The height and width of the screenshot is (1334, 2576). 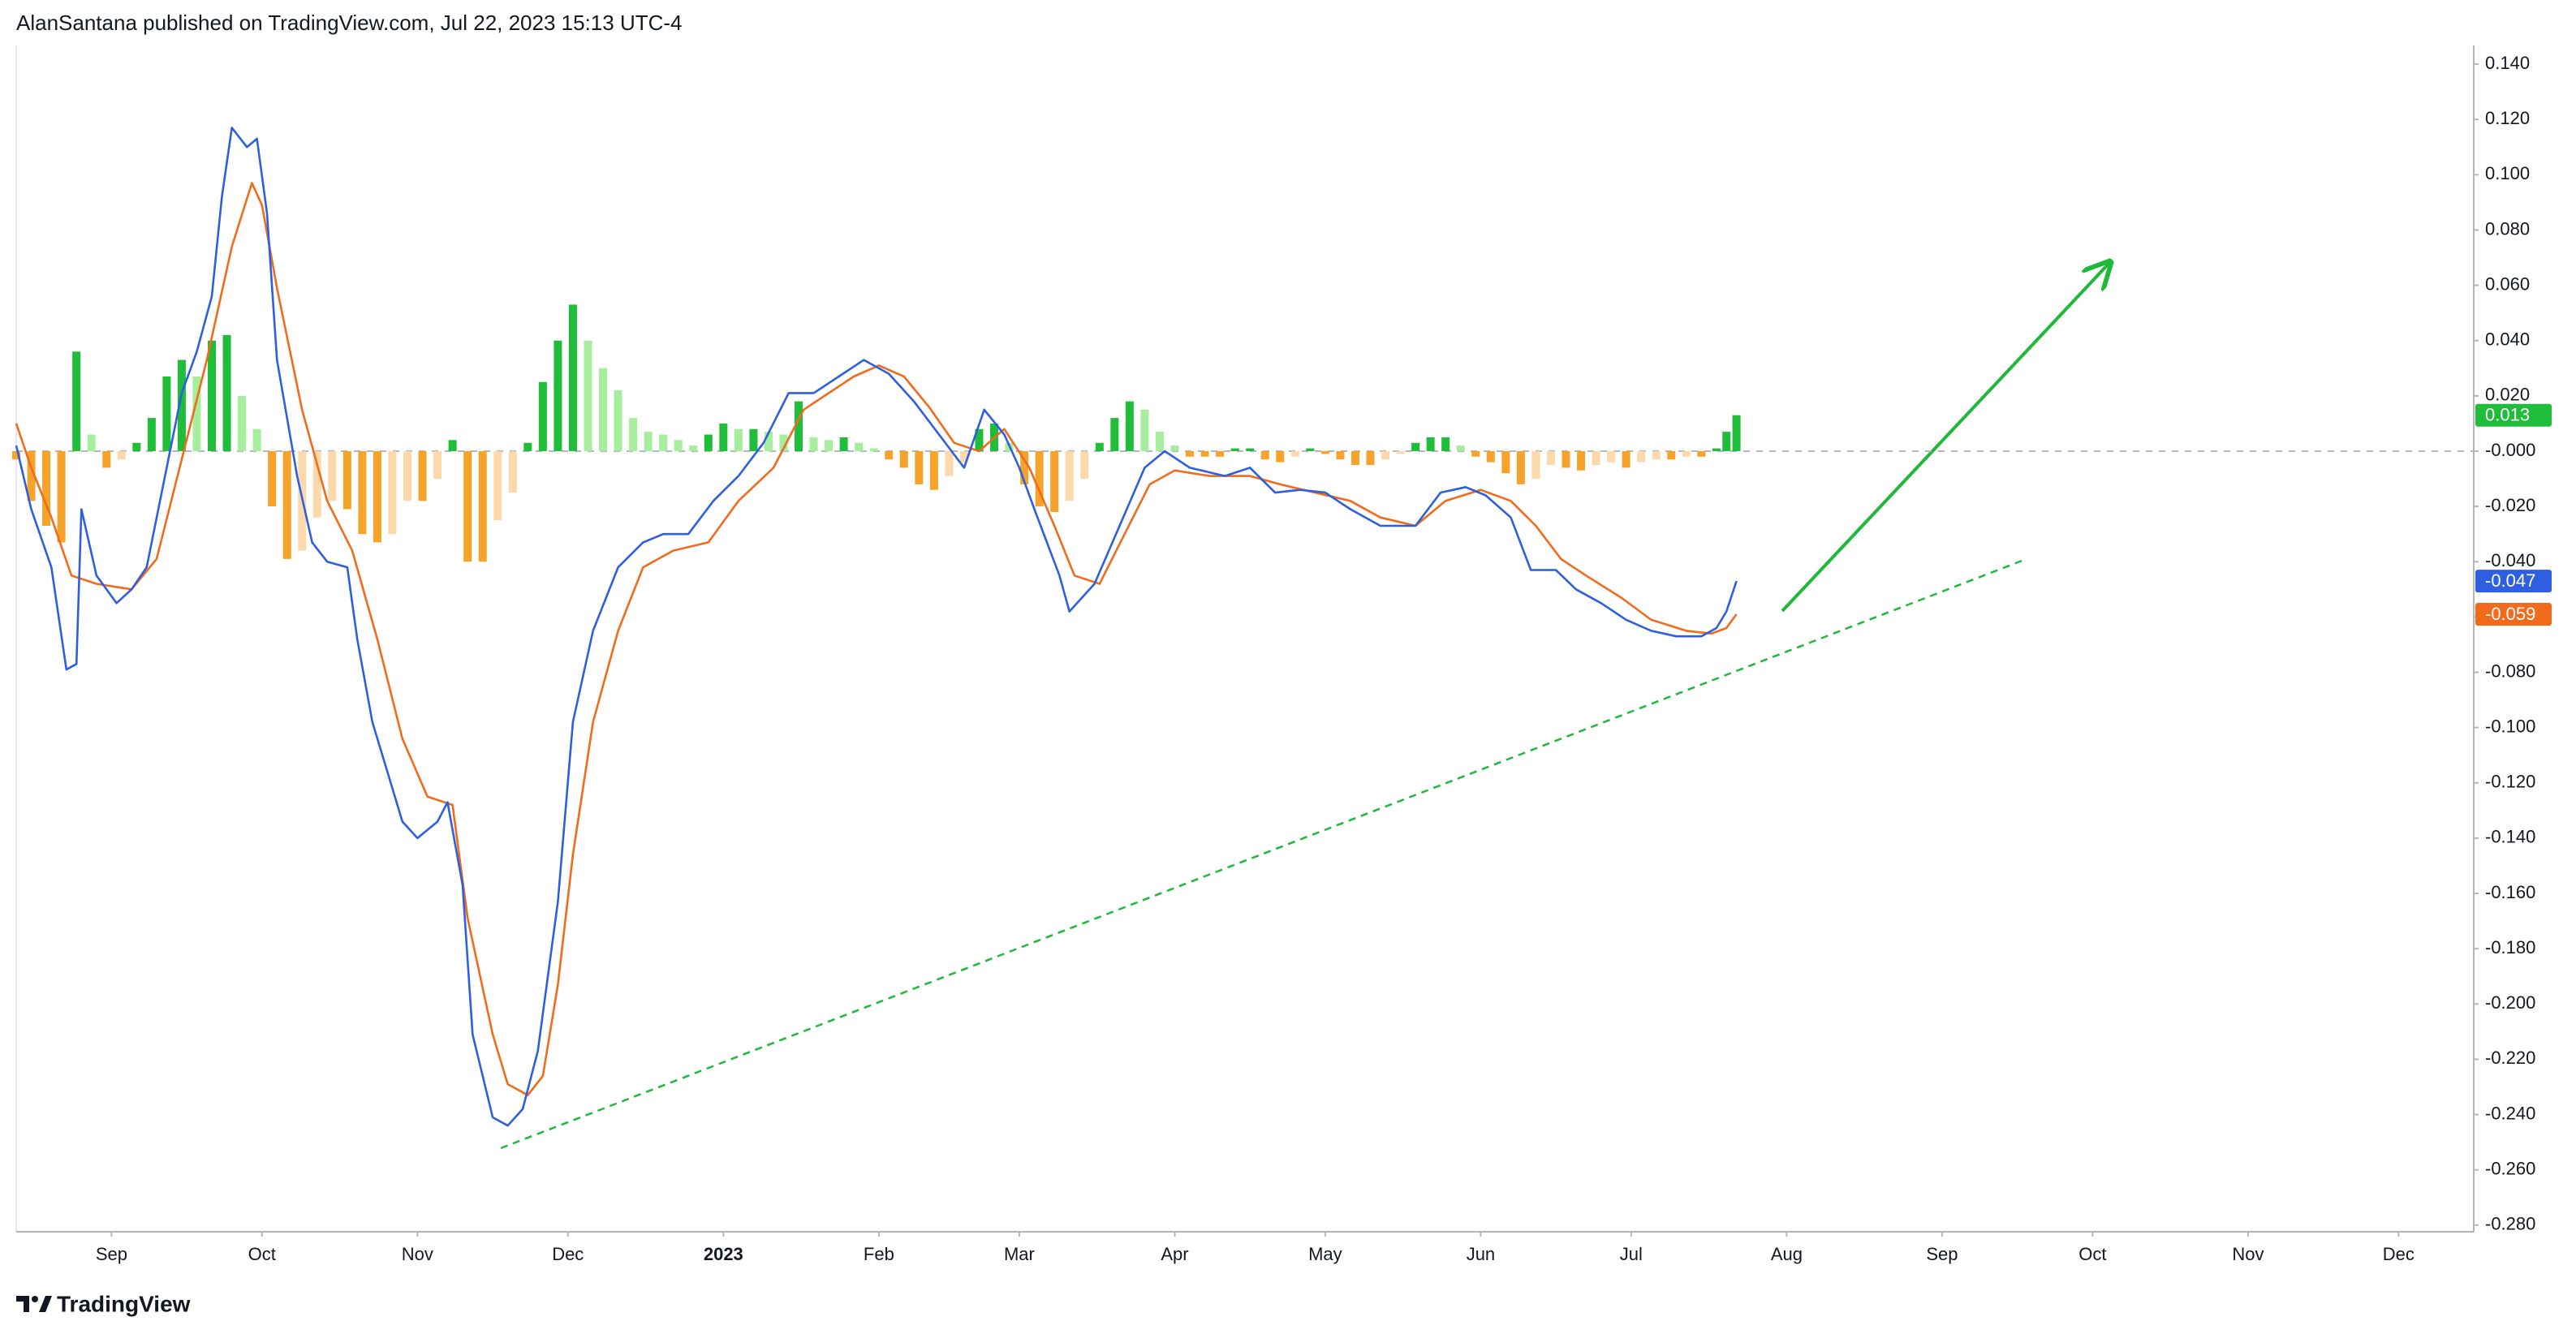 I want to click on price-label: -0.059, so click(x=2510, y=614).